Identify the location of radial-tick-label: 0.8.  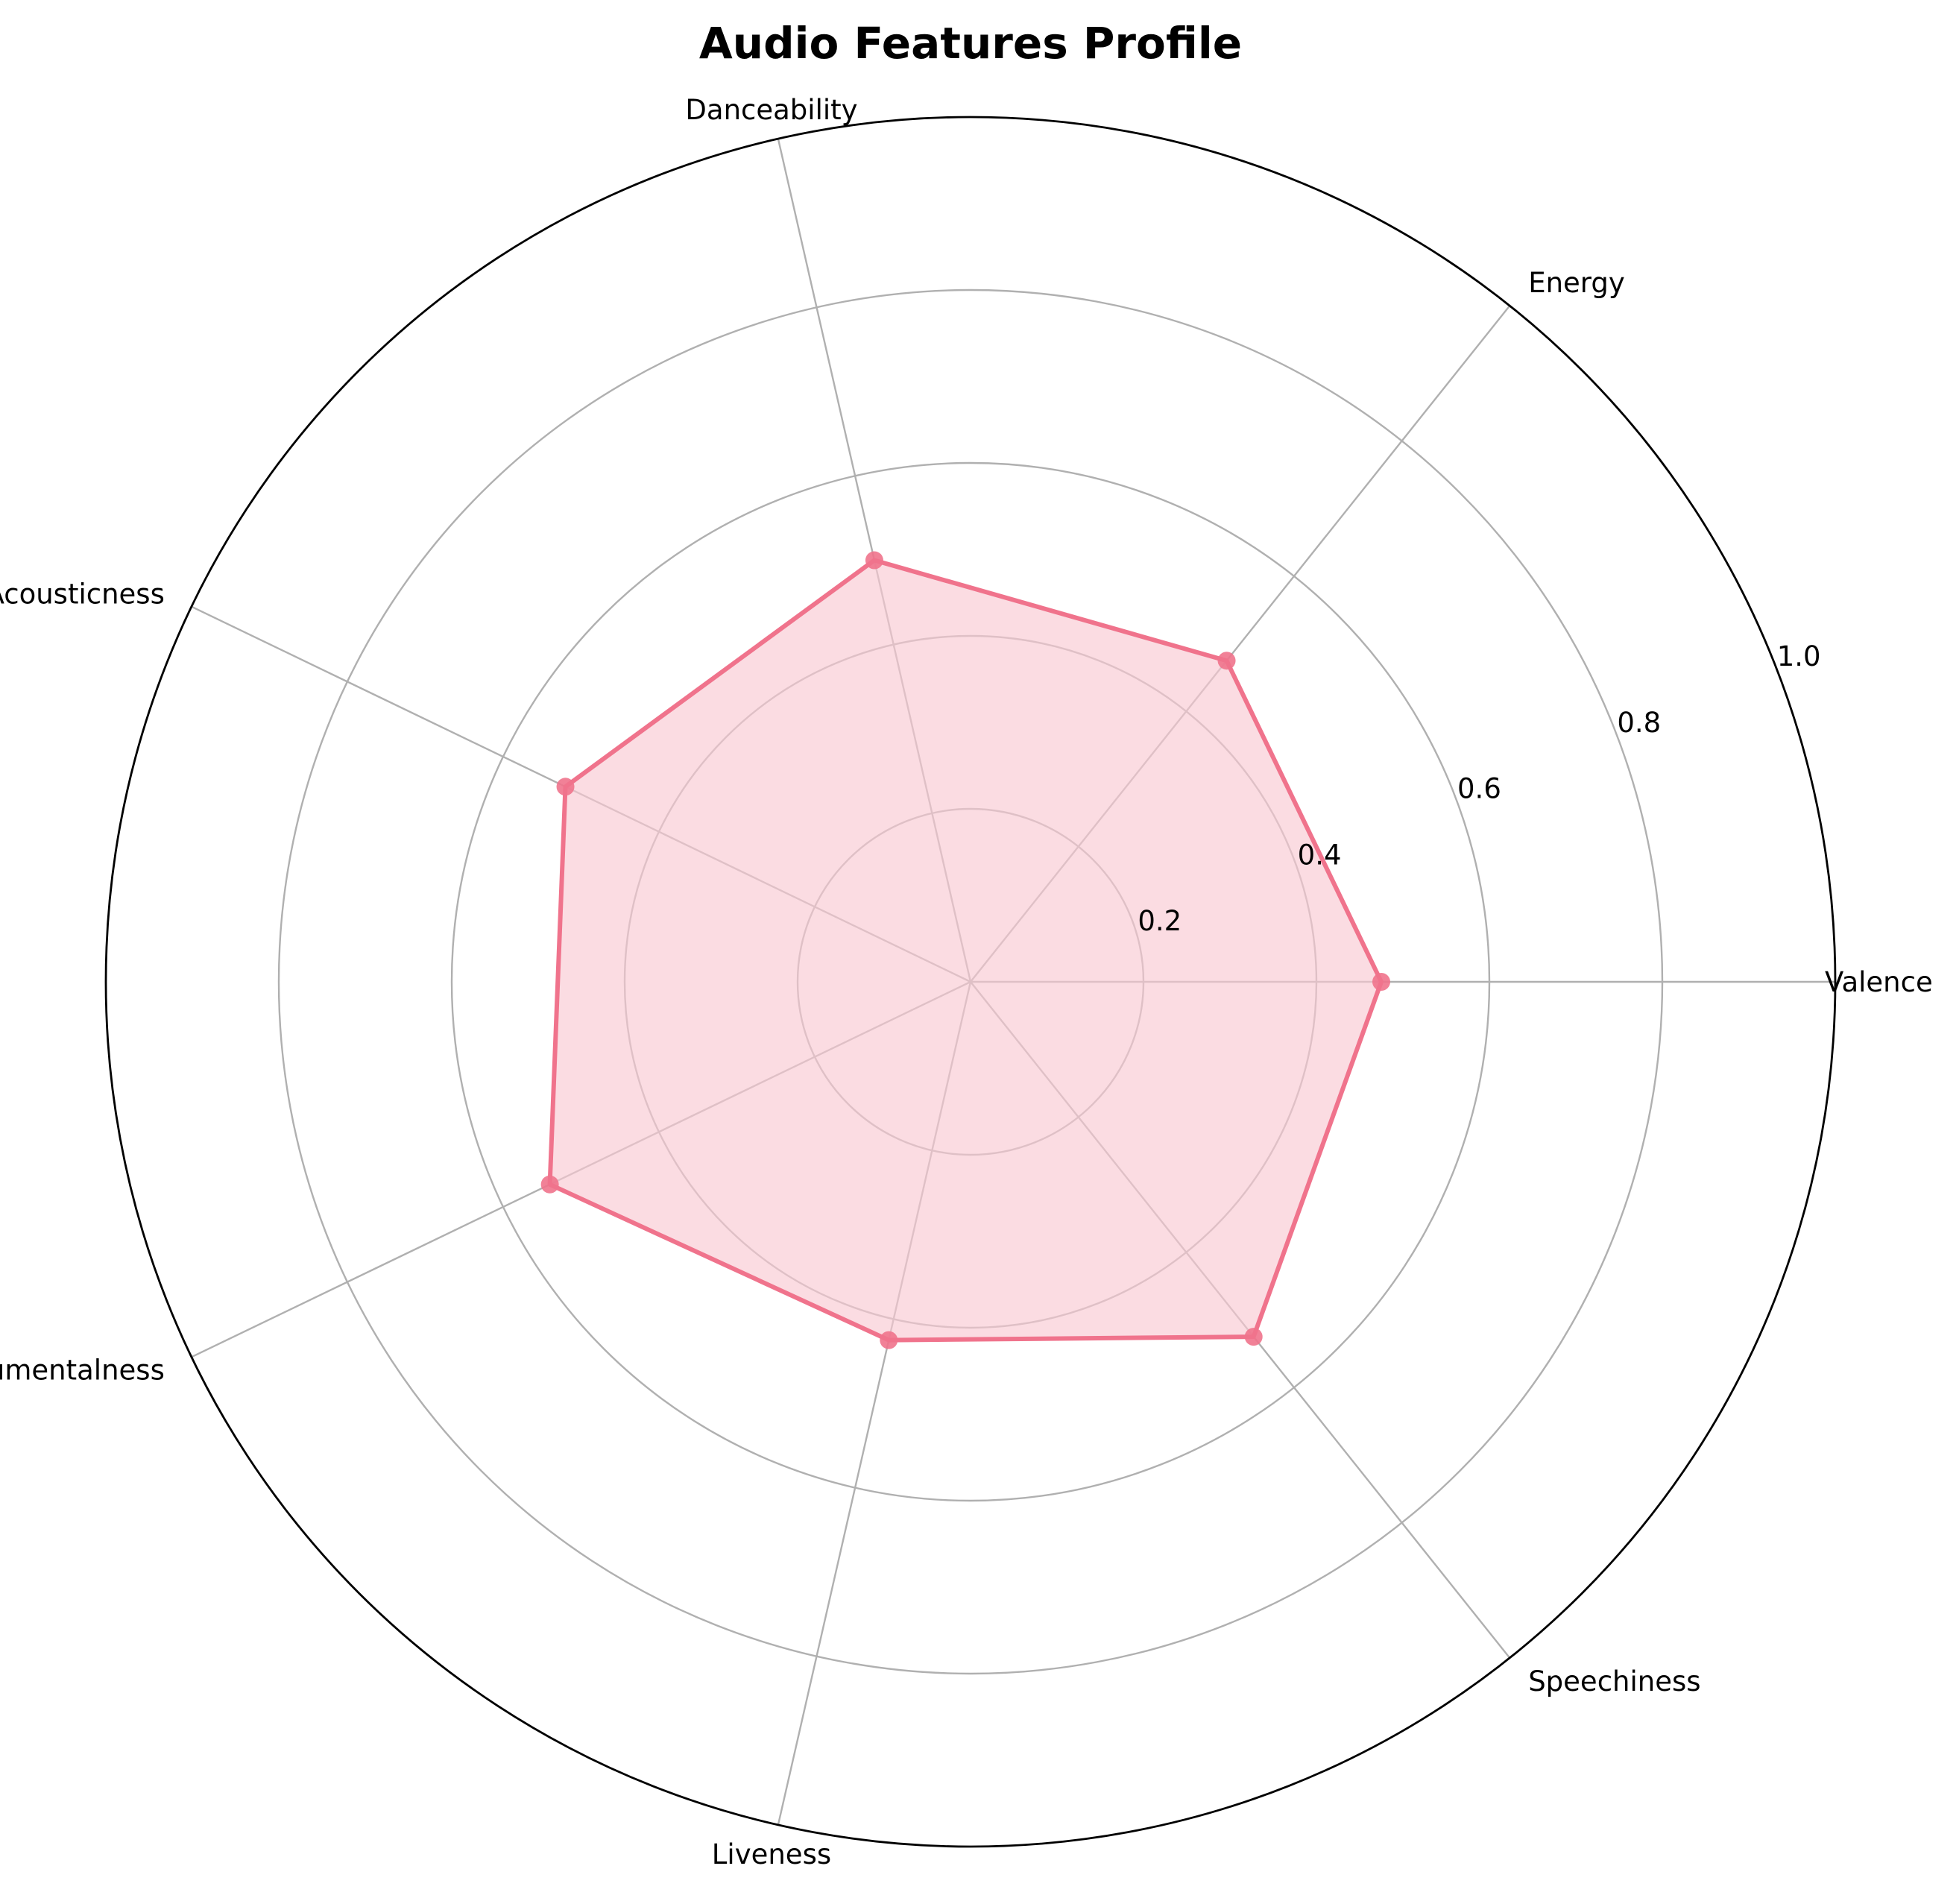
(1639, 723).